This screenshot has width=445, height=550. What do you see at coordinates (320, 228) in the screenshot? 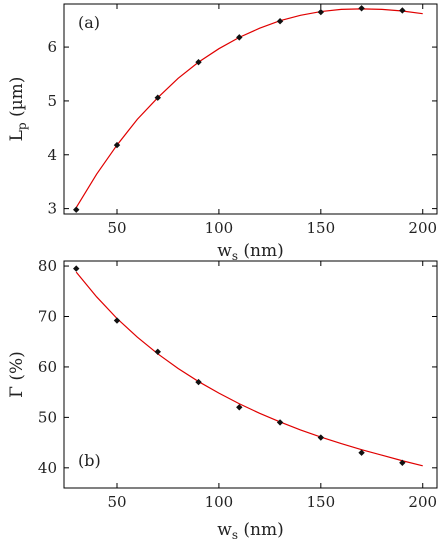
I see `x-tick-label-a-150: 150` at bounding box center [320, 228].